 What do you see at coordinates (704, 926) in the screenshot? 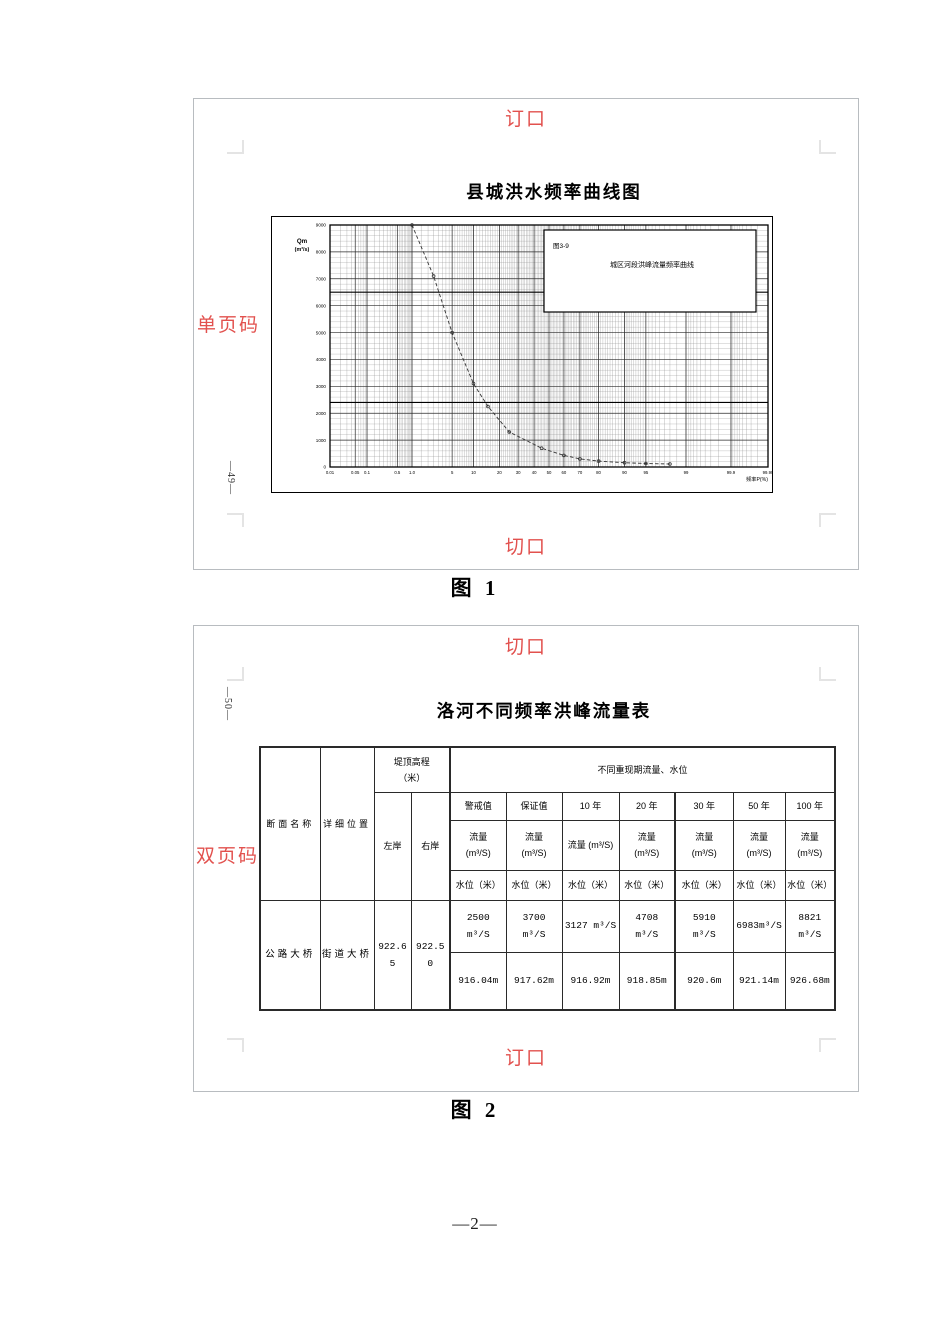
I see `cell-flow: 5910 m³/S` at bounding box center [704, 926].